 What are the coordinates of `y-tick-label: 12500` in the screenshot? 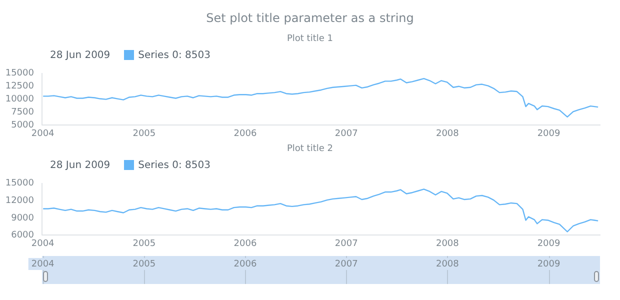 It's located at (19, 87).